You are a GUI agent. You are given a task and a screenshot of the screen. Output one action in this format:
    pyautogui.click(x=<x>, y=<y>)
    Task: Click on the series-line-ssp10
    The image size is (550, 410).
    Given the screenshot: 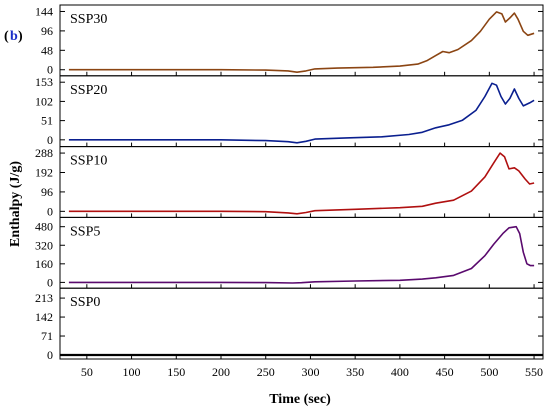 What is the action you would take?
    pyautogui.click(x=301, y=183)
    